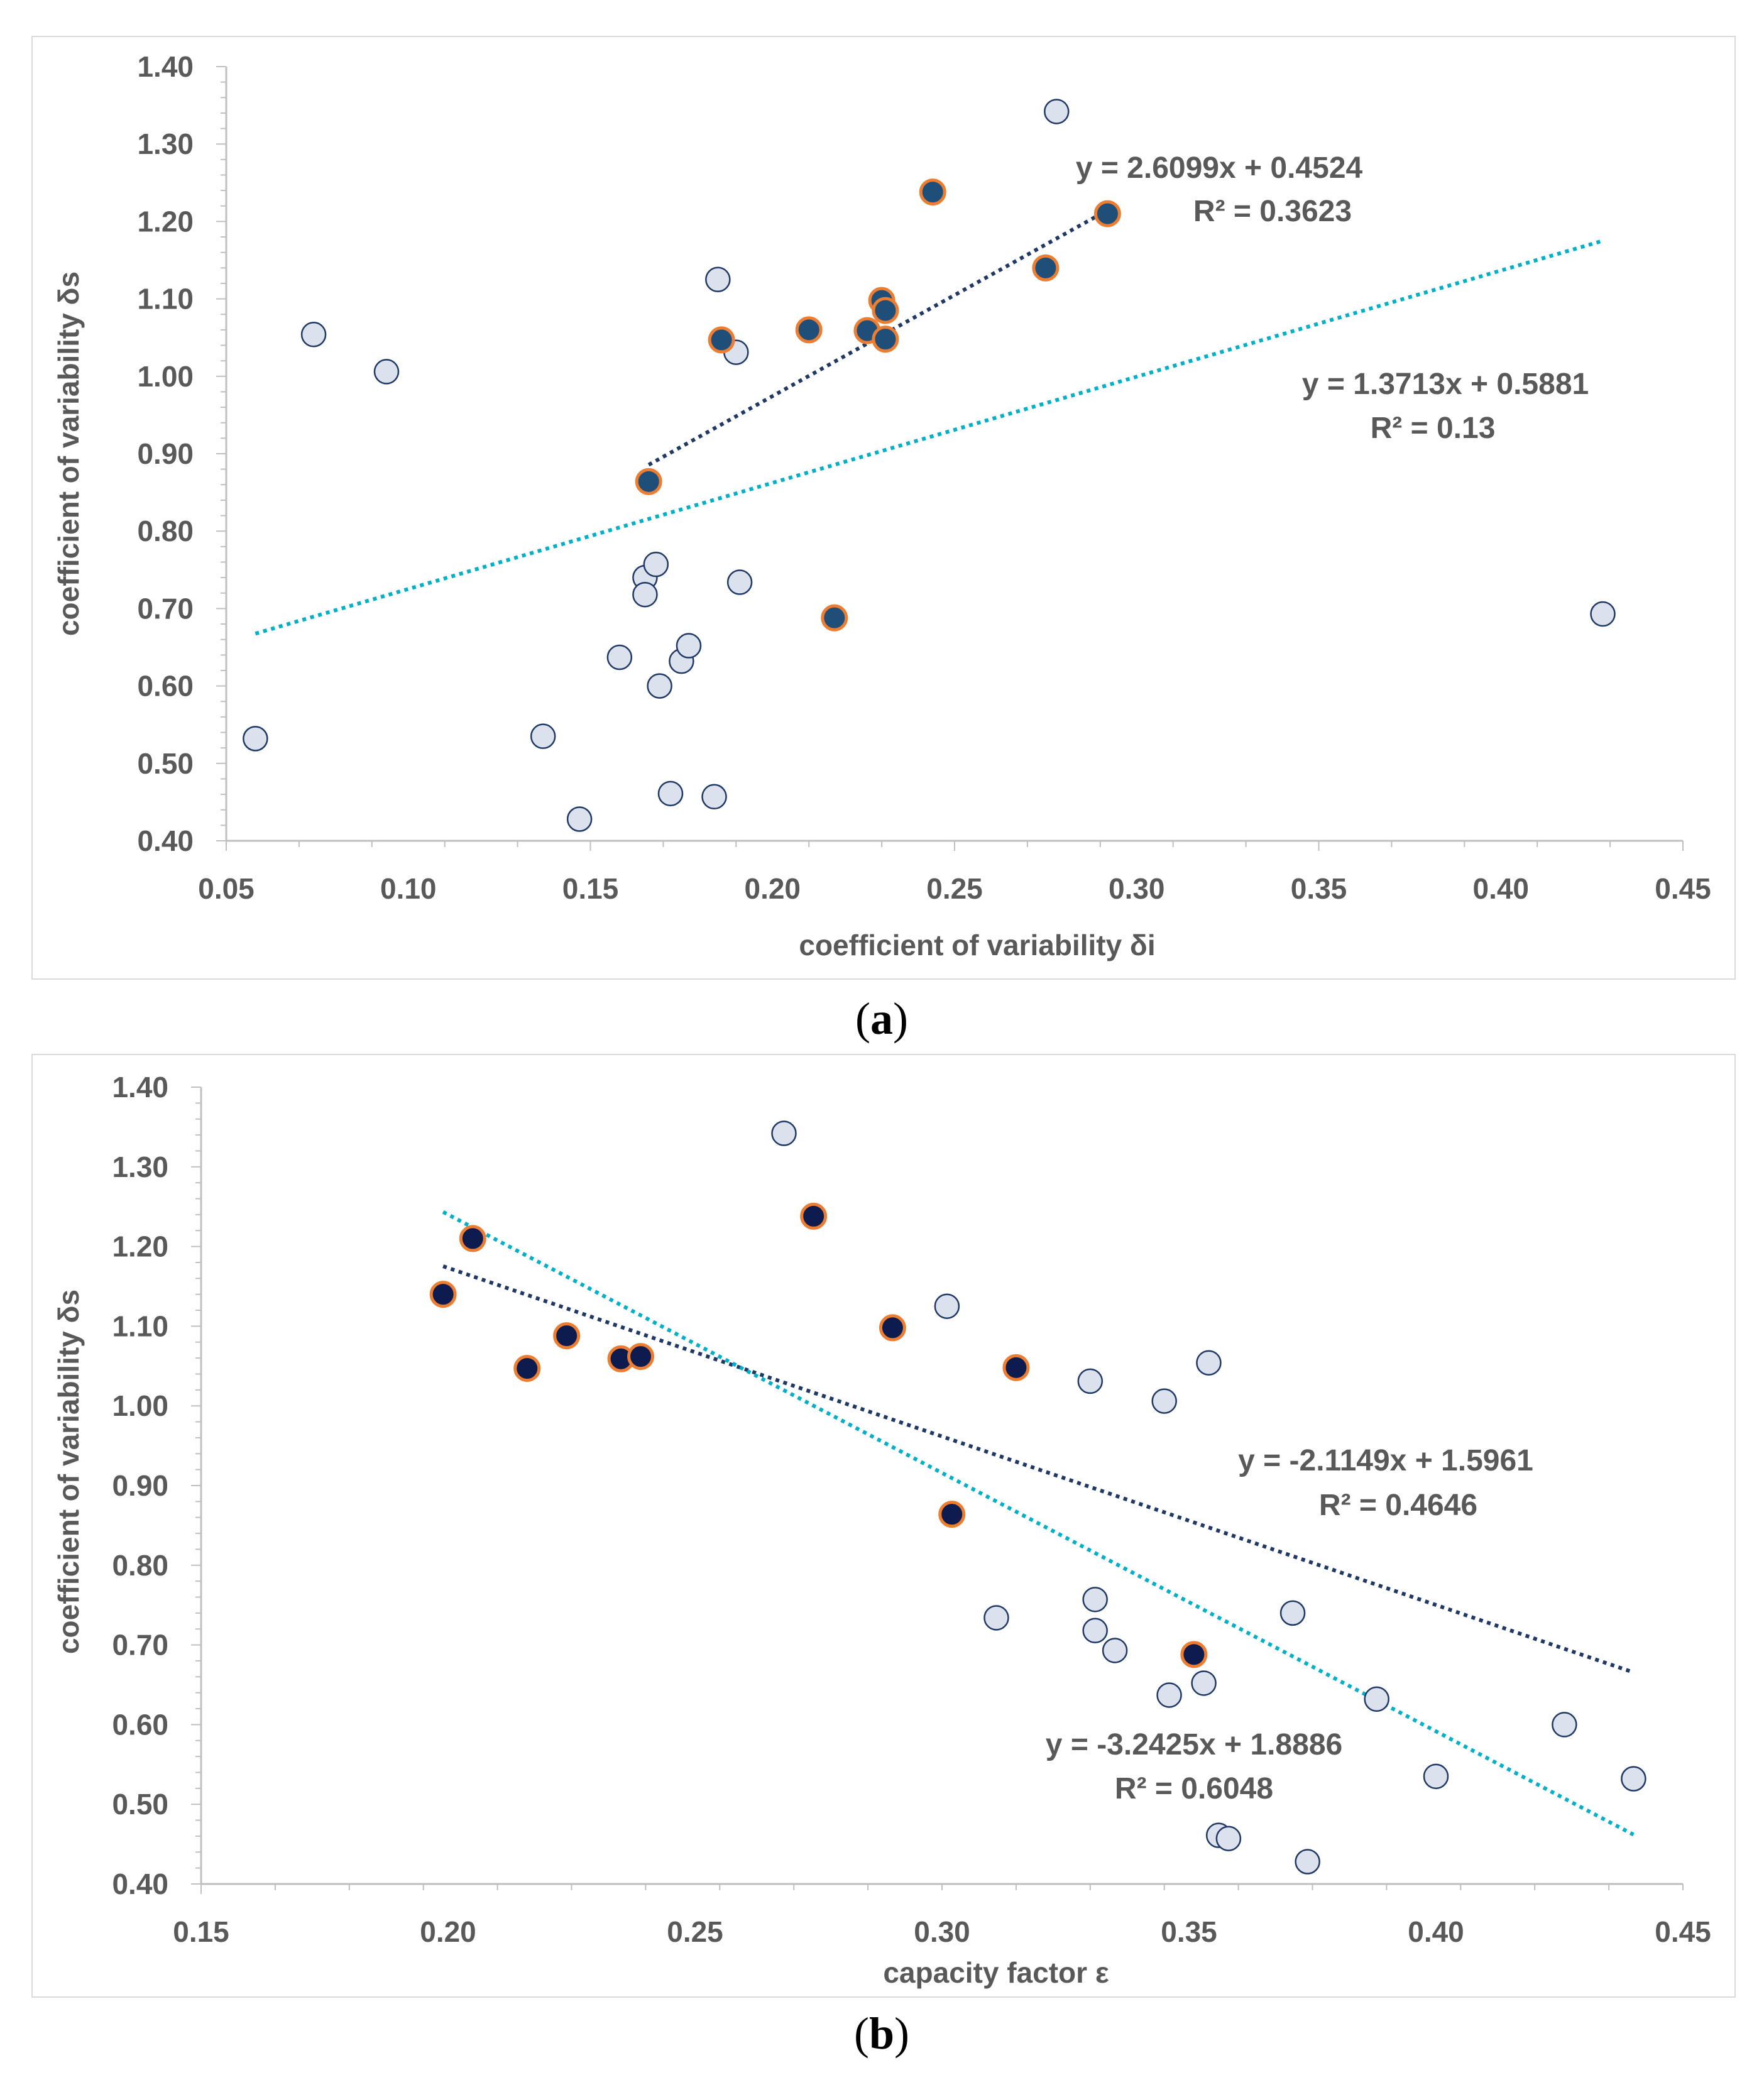 This screenshot has height=2075, width=1764. Describe the element at coordinates (1189, 1931) in the screenshot. I see `panel-b-x-tick-label: 0.35` at that location.